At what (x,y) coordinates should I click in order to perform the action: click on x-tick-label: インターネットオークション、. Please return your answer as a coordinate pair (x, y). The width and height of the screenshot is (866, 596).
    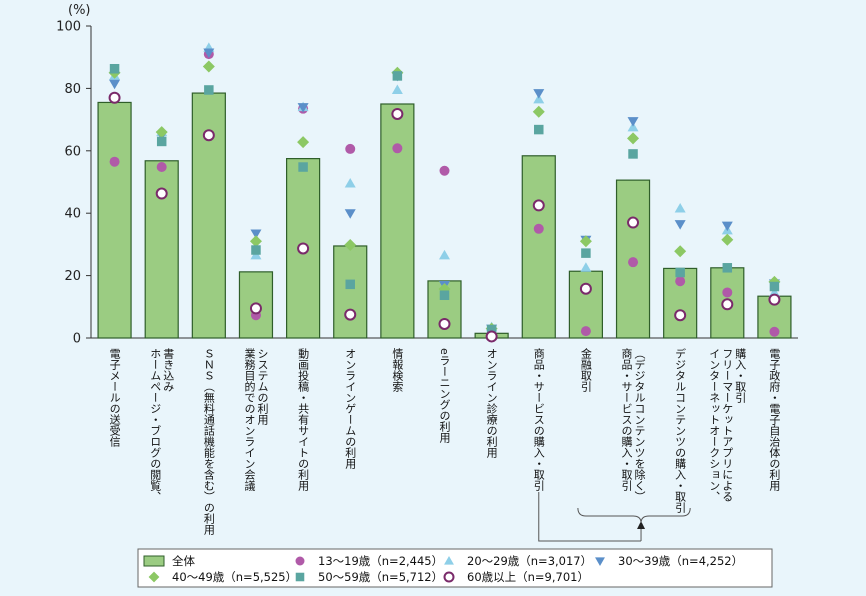
    Looking at the image, I should click on (714, 425).